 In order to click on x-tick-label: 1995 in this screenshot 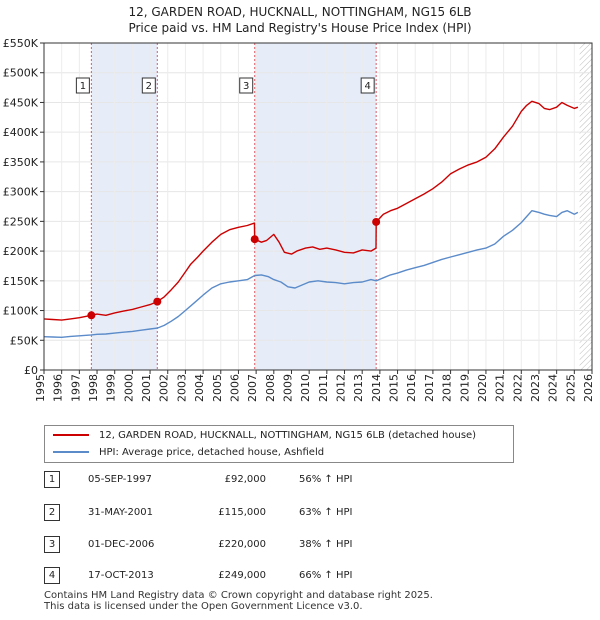, I will do `click(40, 388)`.